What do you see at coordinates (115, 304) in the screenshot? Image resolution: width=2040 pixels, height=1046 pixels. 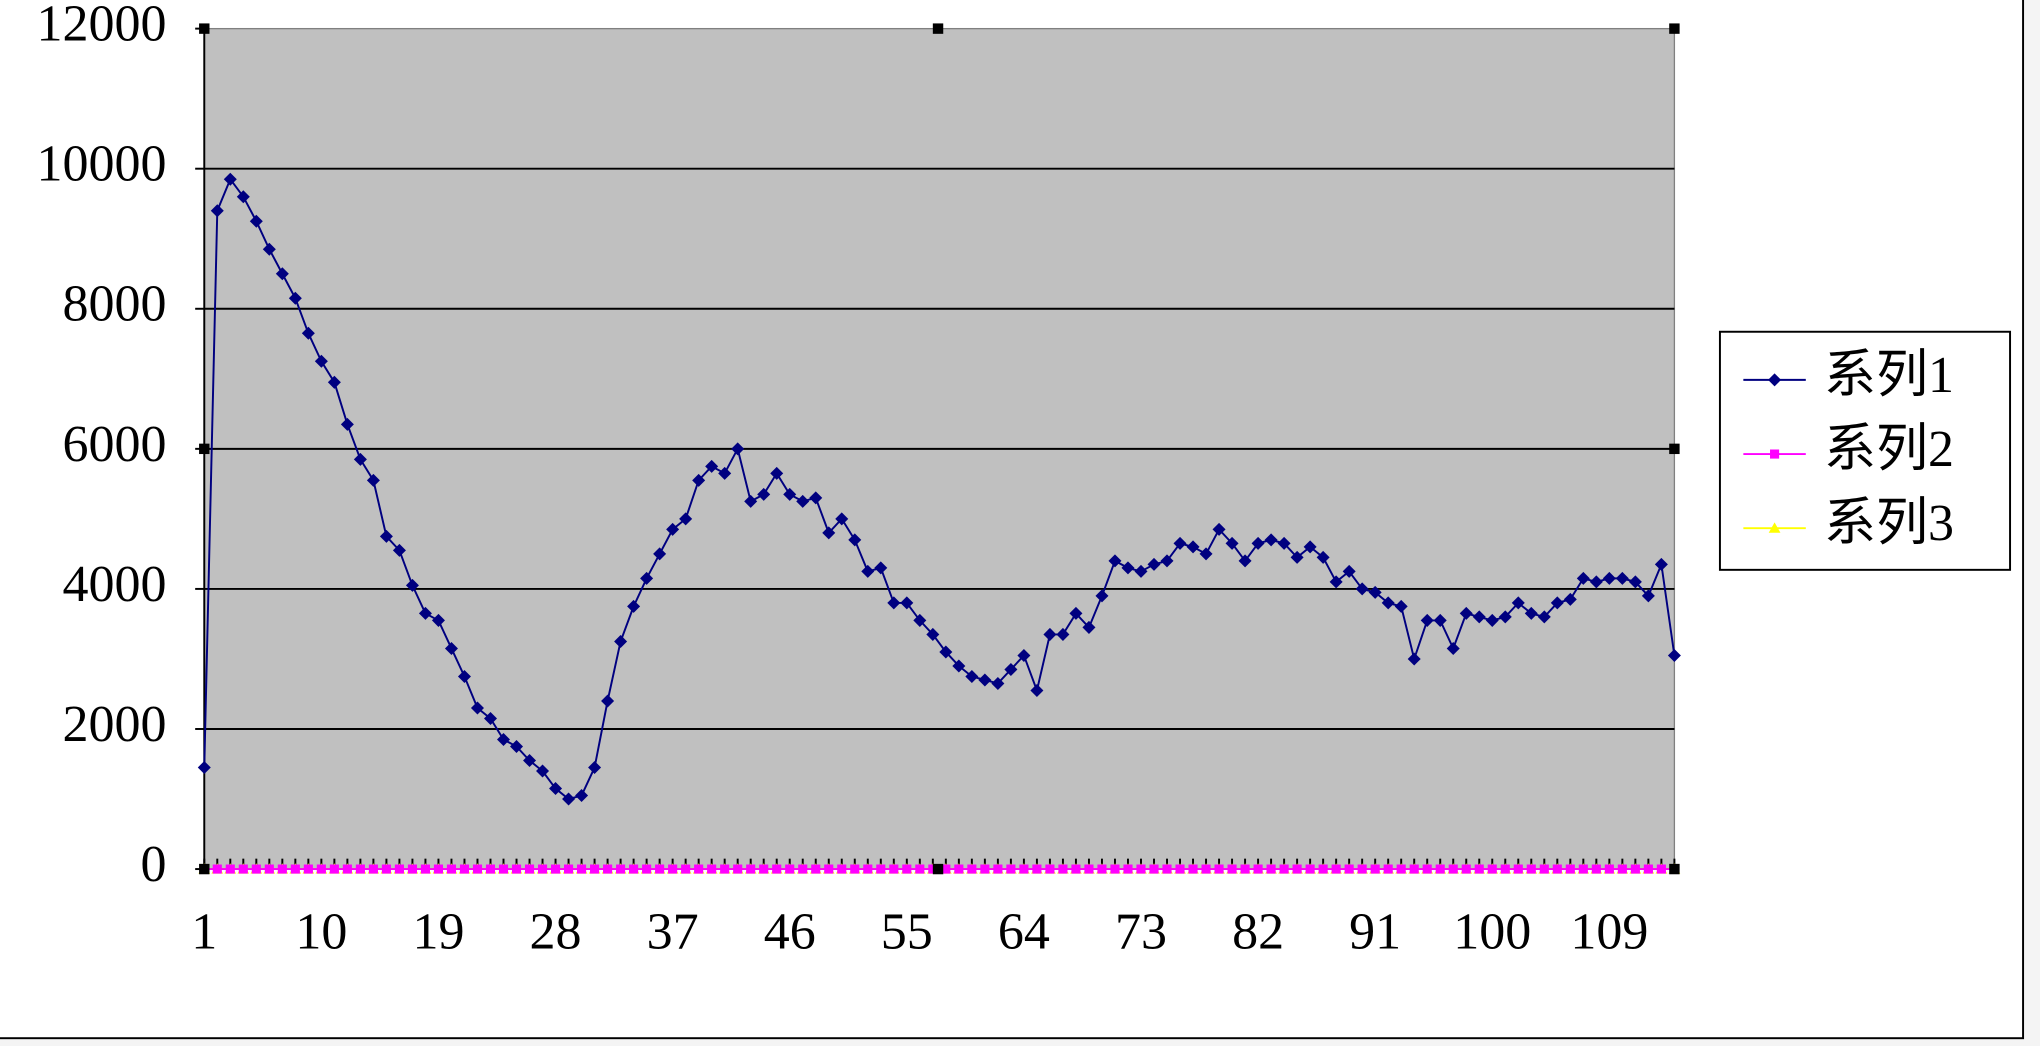 I see `y-tick-label: 8000` at bounding box center [115, 304].